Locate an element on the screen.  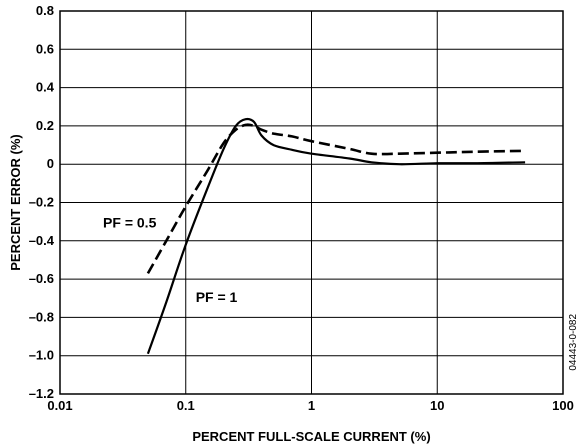
y-tick-label: 0.6 is located at coordinates (45, 48).